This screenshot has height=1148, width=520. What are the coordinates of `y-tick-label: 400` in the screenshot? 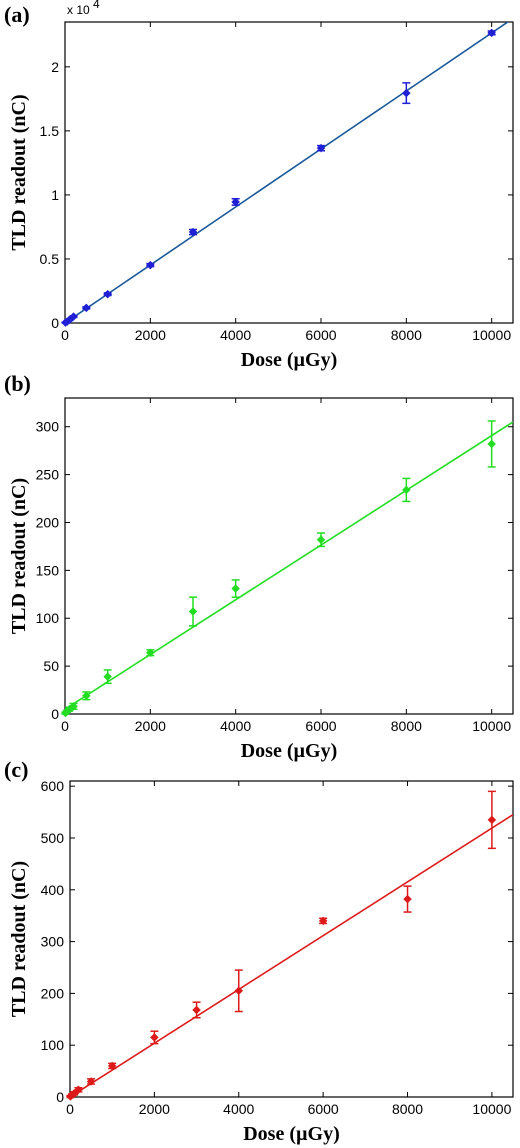 It's located at (53, 890).